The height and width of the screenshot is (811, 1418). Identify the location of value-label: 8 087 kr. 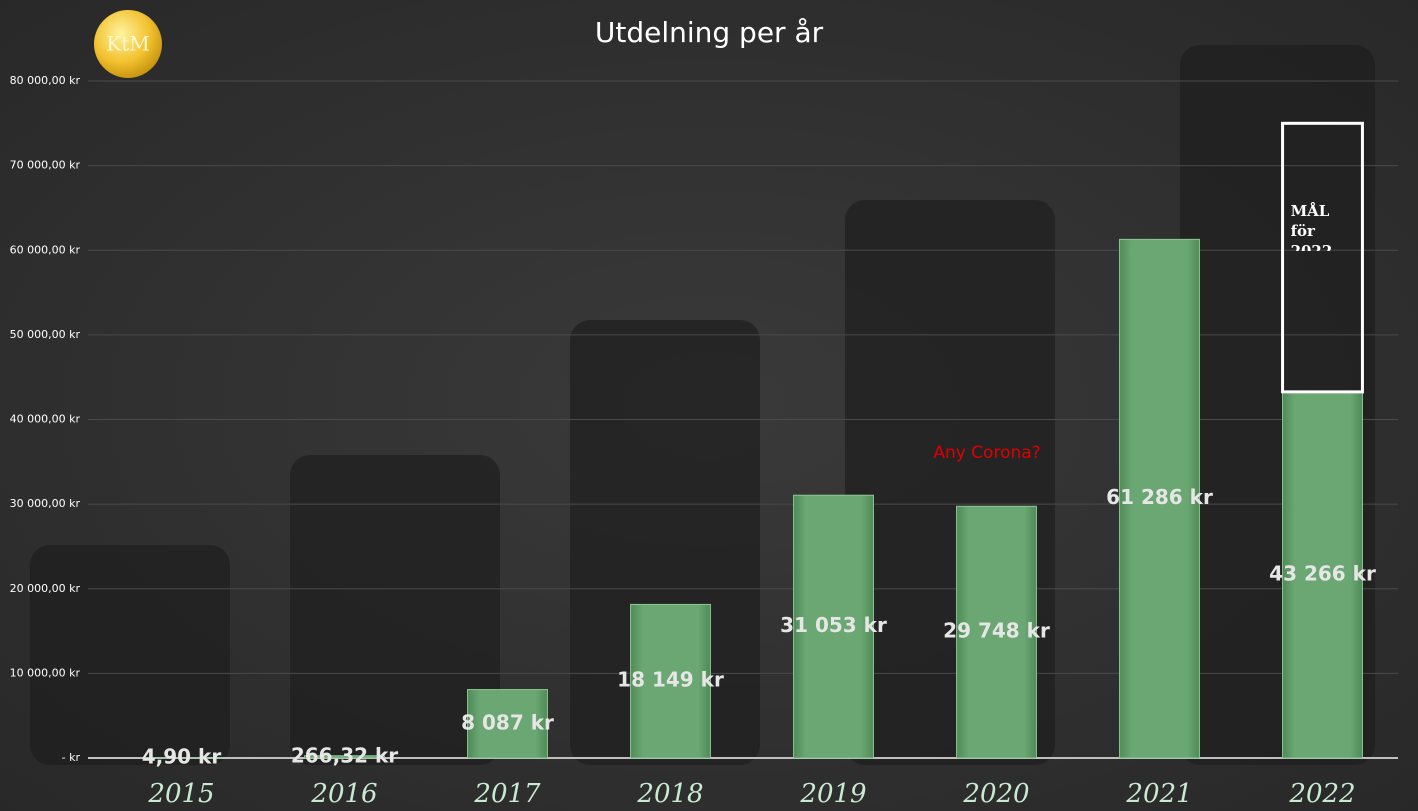
(507, 722).